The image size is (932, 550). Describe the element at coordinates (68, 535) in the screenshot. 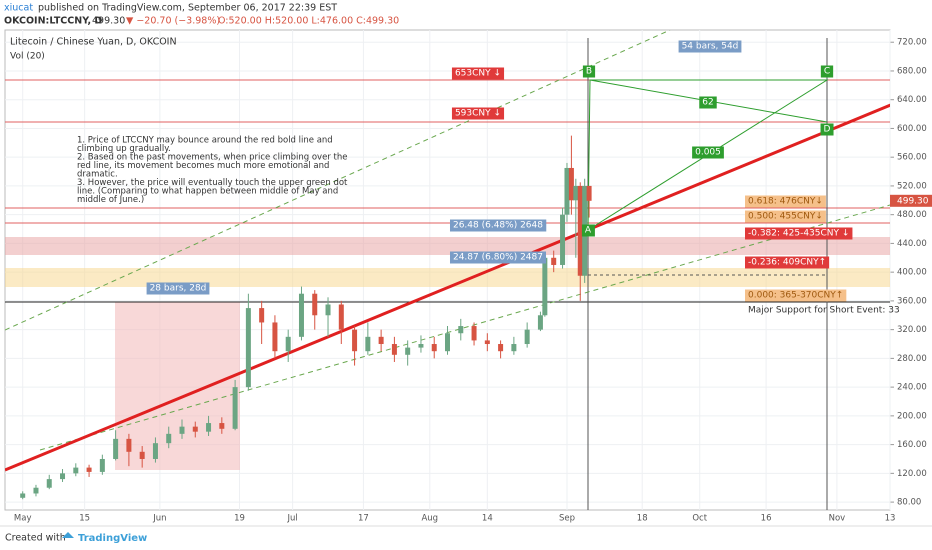

I see `logo` at that location.